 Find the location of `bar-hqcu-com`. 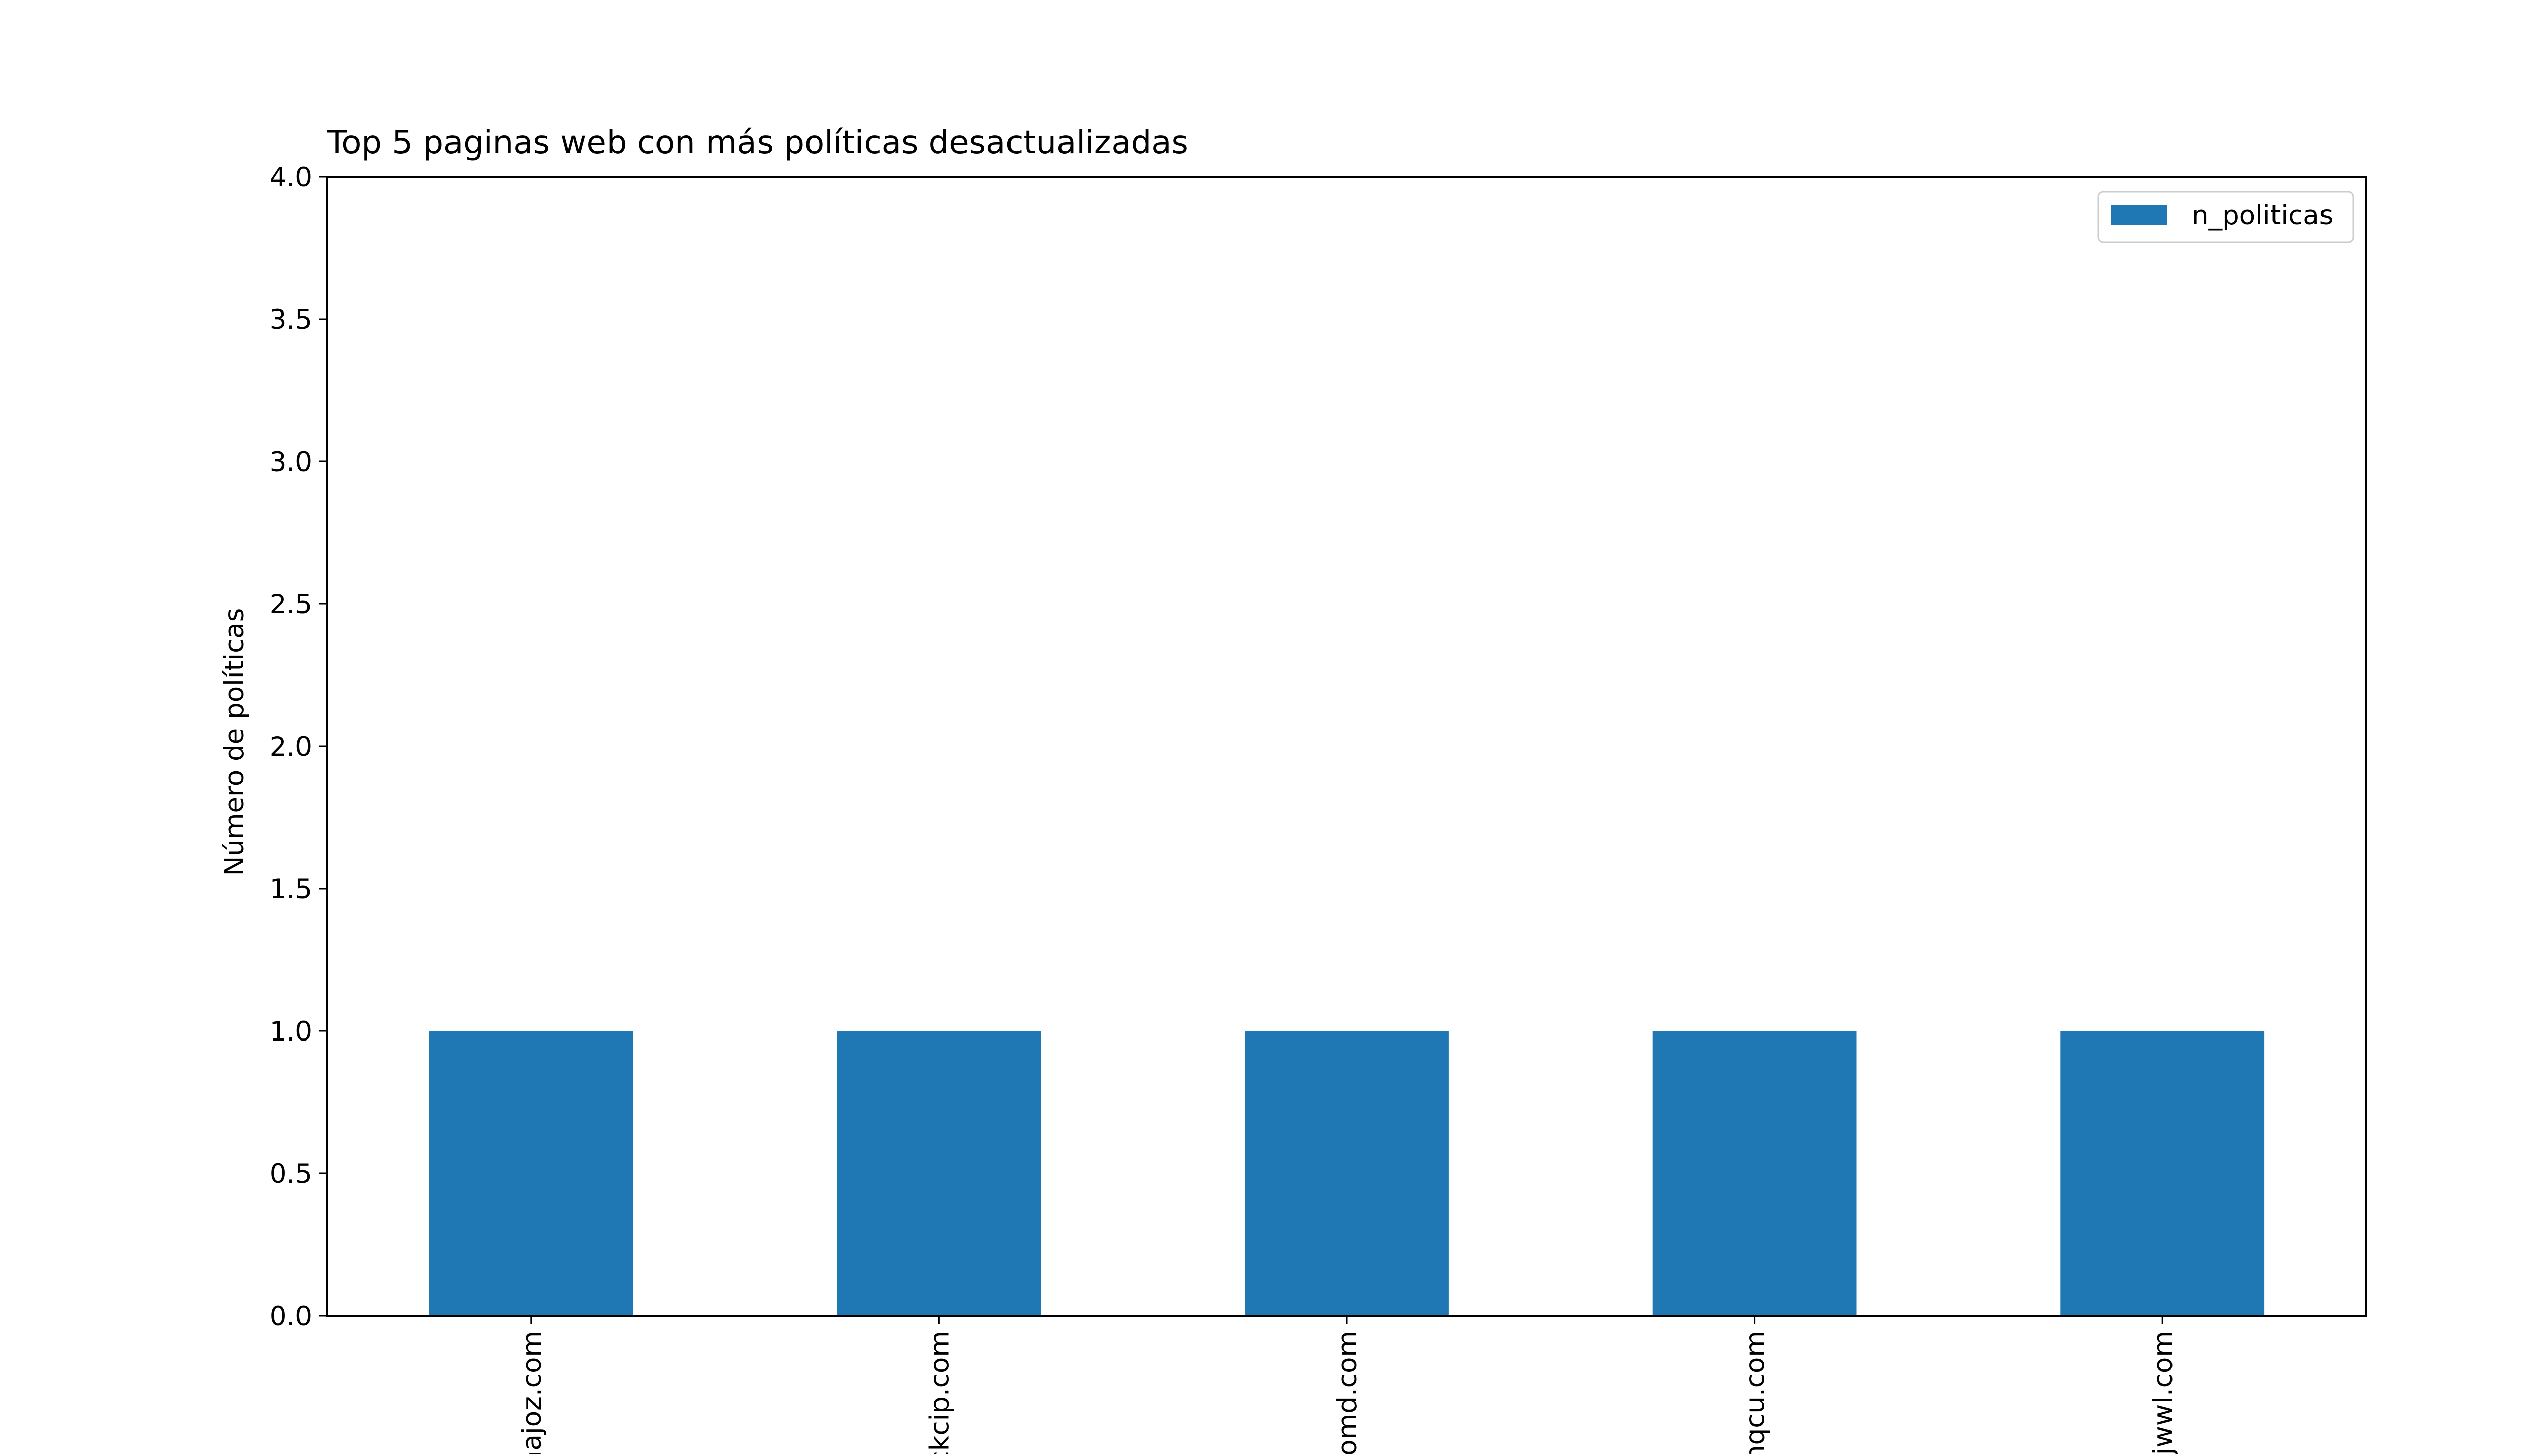

bar-hqcu-com is located at coordinates (1754, 1173).